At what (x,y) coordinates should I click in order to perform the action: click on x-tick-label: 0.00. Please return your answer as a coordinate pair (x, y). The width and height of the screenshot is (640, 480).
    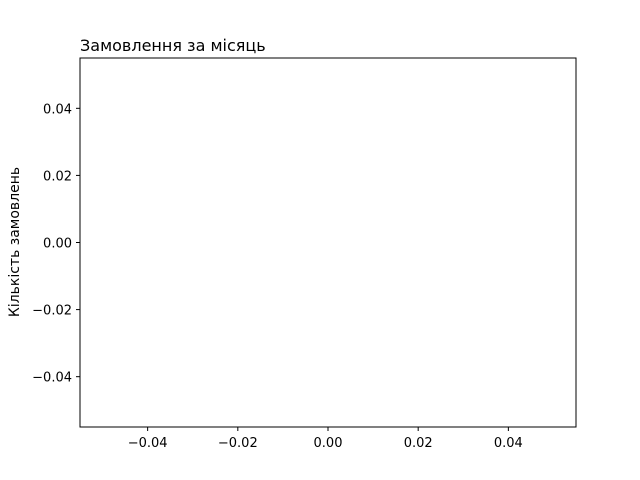
    Looking at the image, I should click on (328, 443).